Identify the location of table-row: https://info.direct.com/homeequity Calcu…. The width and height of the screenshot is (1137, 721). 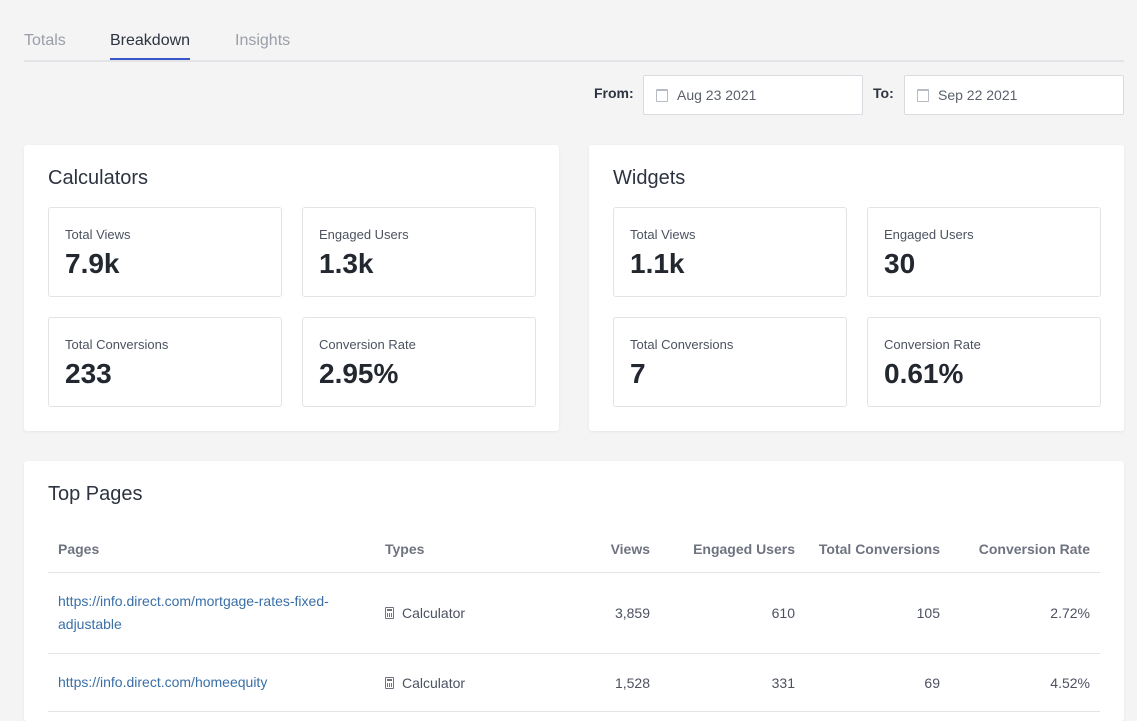
(574, 682).